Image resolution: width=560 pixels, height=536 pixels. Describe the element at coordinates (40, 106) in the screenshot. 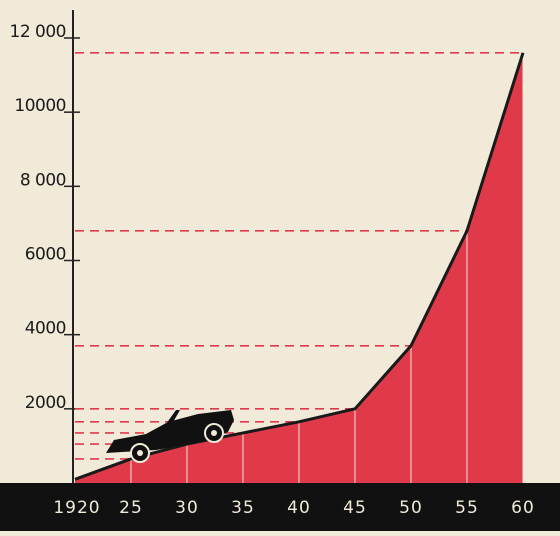

I see `y-tick-label: 10000` at that location.